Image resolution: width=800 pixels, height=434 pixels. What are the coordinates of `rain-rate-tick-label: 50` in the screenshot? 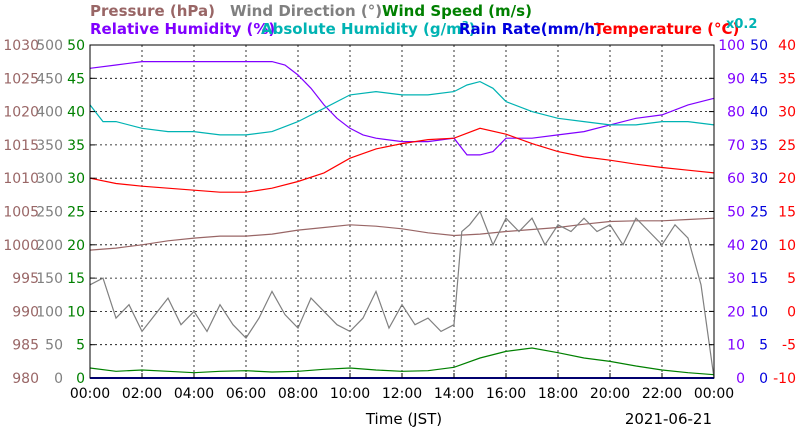 It's located at (759, 46).